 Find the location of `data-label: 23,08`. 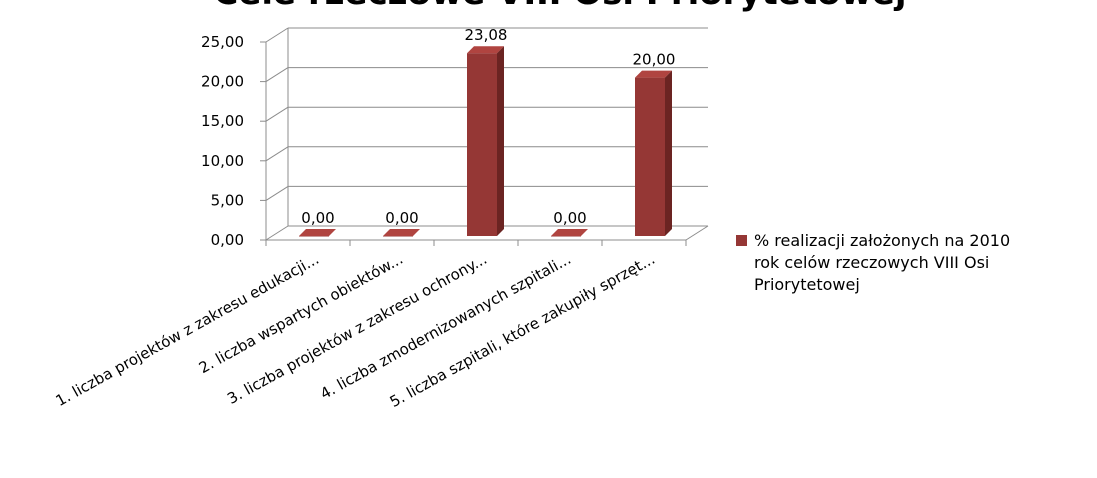

data-label: 23,08 is located at coordinates (486, 35).